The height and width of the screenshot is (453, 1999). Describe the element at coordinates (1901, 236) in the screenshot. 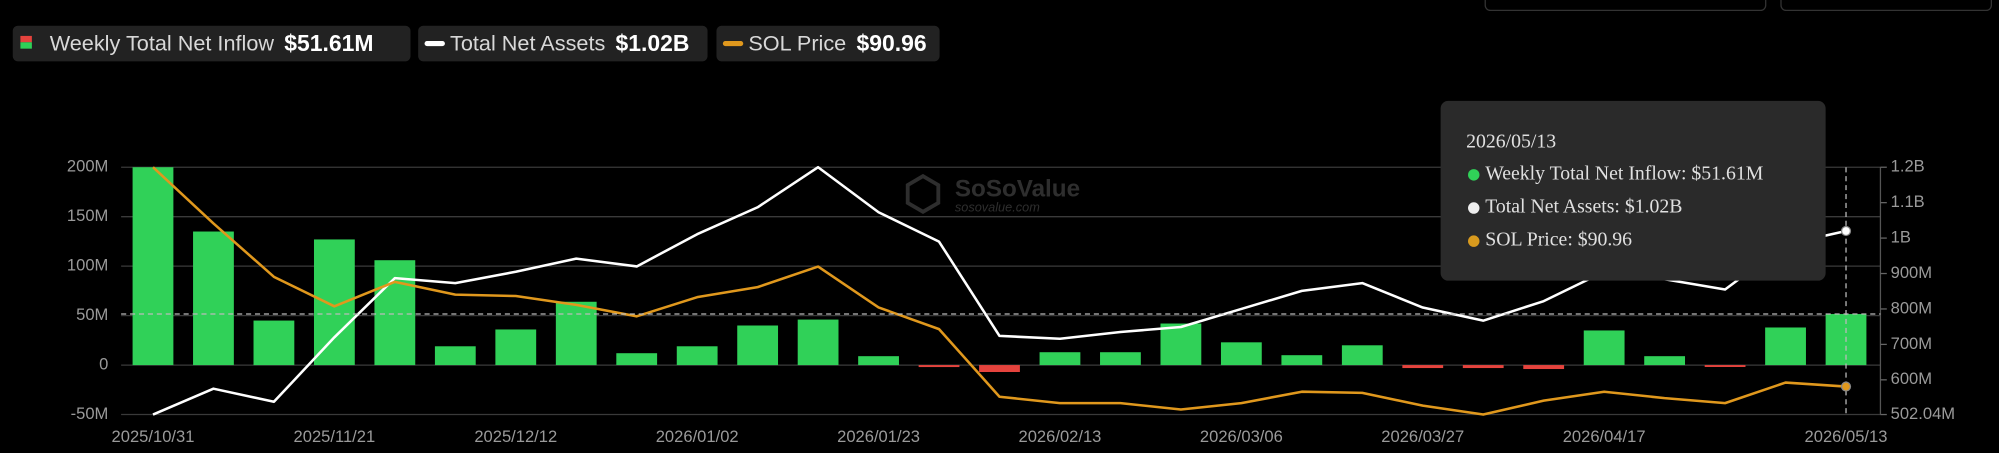

I see `y2-tick-label: 1B` at that location.